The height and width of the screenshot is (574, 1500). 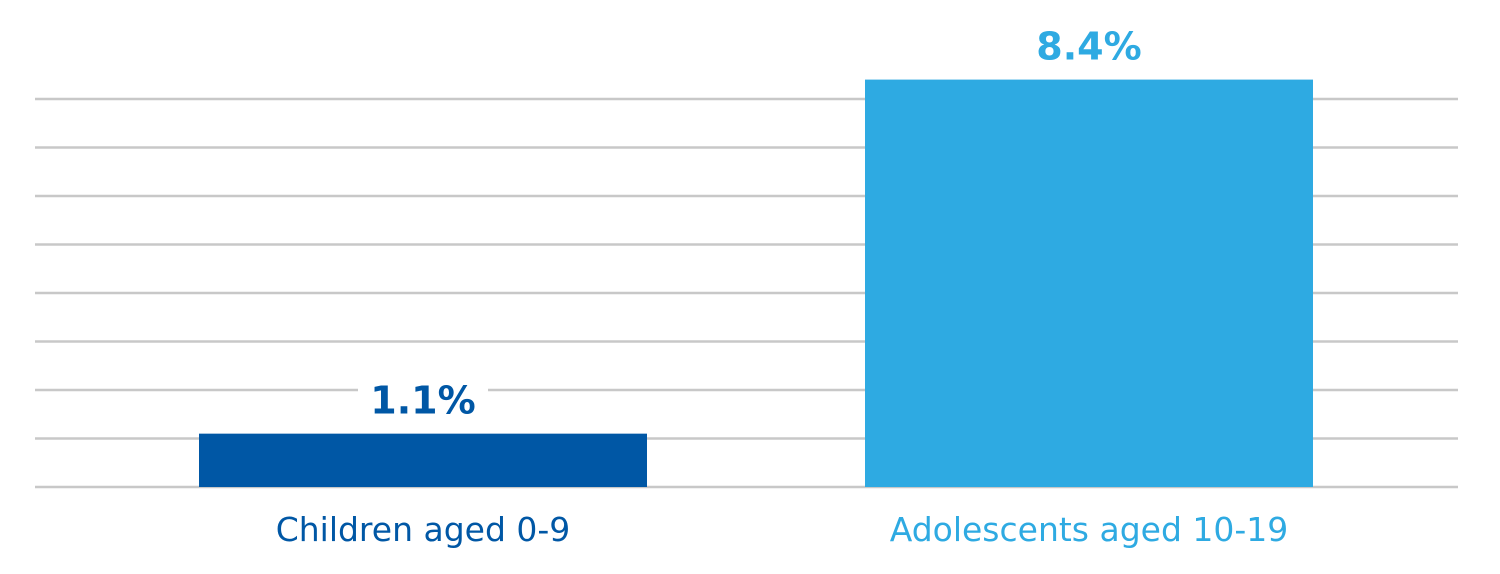 I want to click on value-label-1: 1.1%, so click(x=422, y=401).